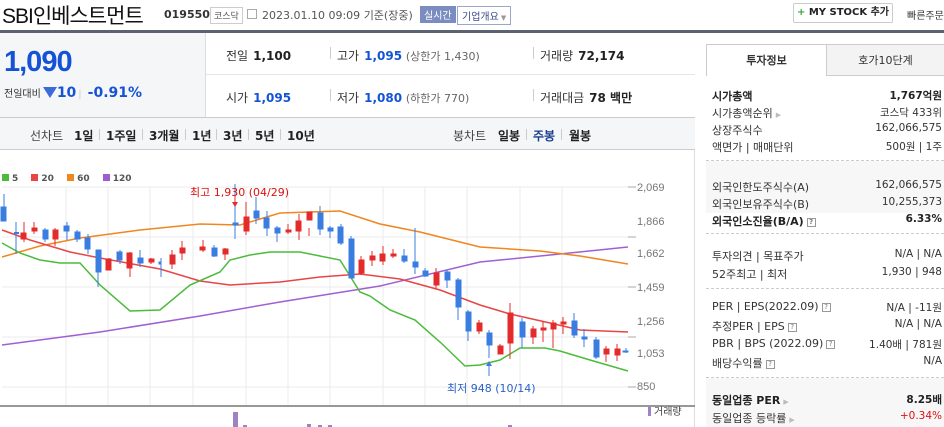  What do you see at coordinates (438, 14) in the screenshot?
I see `realtime-button: 실시간` at bounding box center [438, 14].